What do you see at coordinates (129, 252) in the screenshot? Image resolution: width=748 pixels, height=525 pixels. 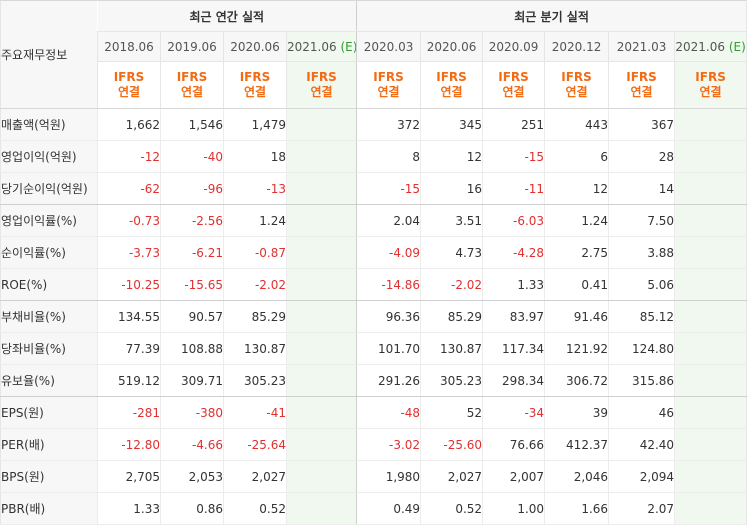 I see `value-cell: -3.73` at bounding box center [129, 252].